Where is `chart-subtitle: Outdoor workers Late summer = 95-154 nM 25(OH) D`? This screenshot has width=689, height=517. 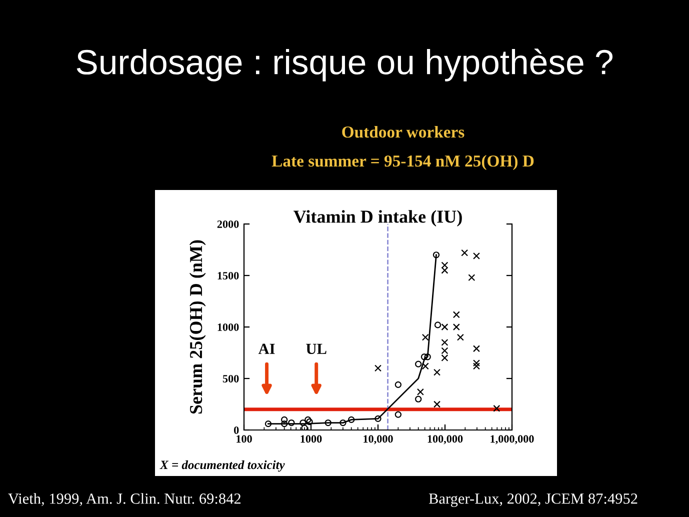 chart-subtitle: Outdoor workers Late summer = 95-154 nM 25(OH) D is located at coordinates (403, 148).